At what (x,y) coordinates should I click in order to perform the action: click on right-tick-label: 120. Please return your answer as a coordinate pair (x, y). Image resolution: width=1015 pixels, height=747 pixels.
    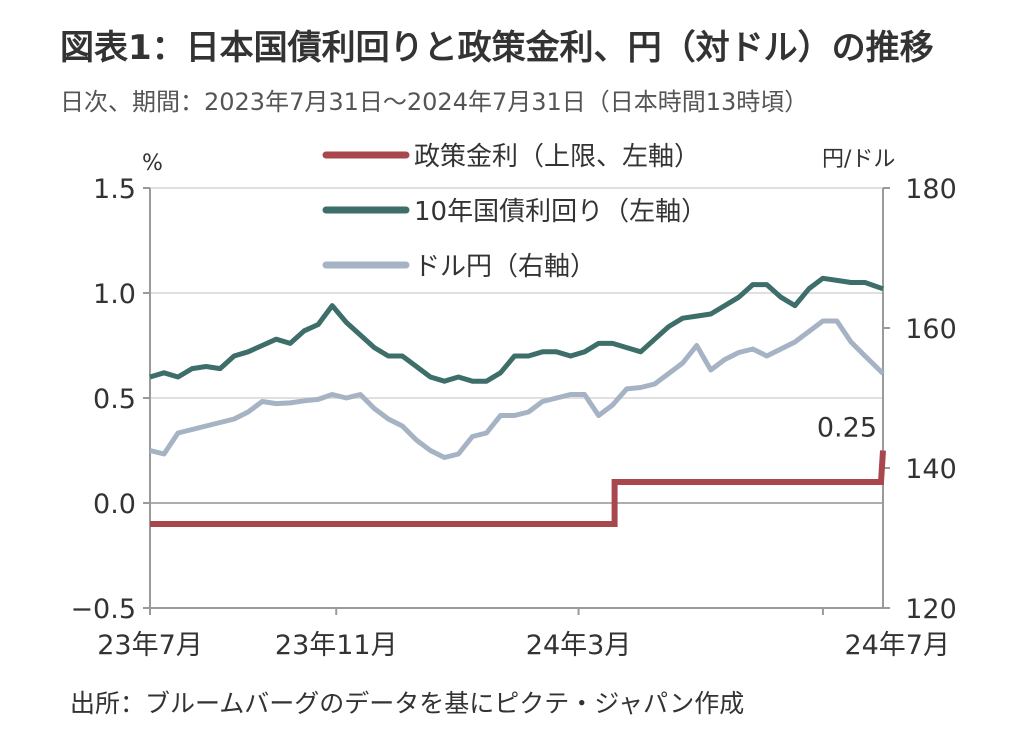
    Looking at the image, I should click on (931, 609).